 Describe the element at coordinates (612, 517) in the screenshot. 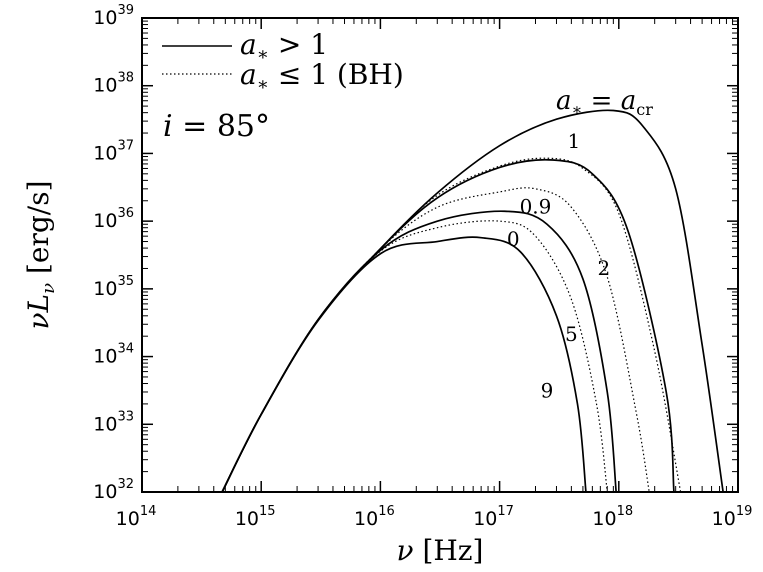

I see `x-tick-label: 1018` at that location.